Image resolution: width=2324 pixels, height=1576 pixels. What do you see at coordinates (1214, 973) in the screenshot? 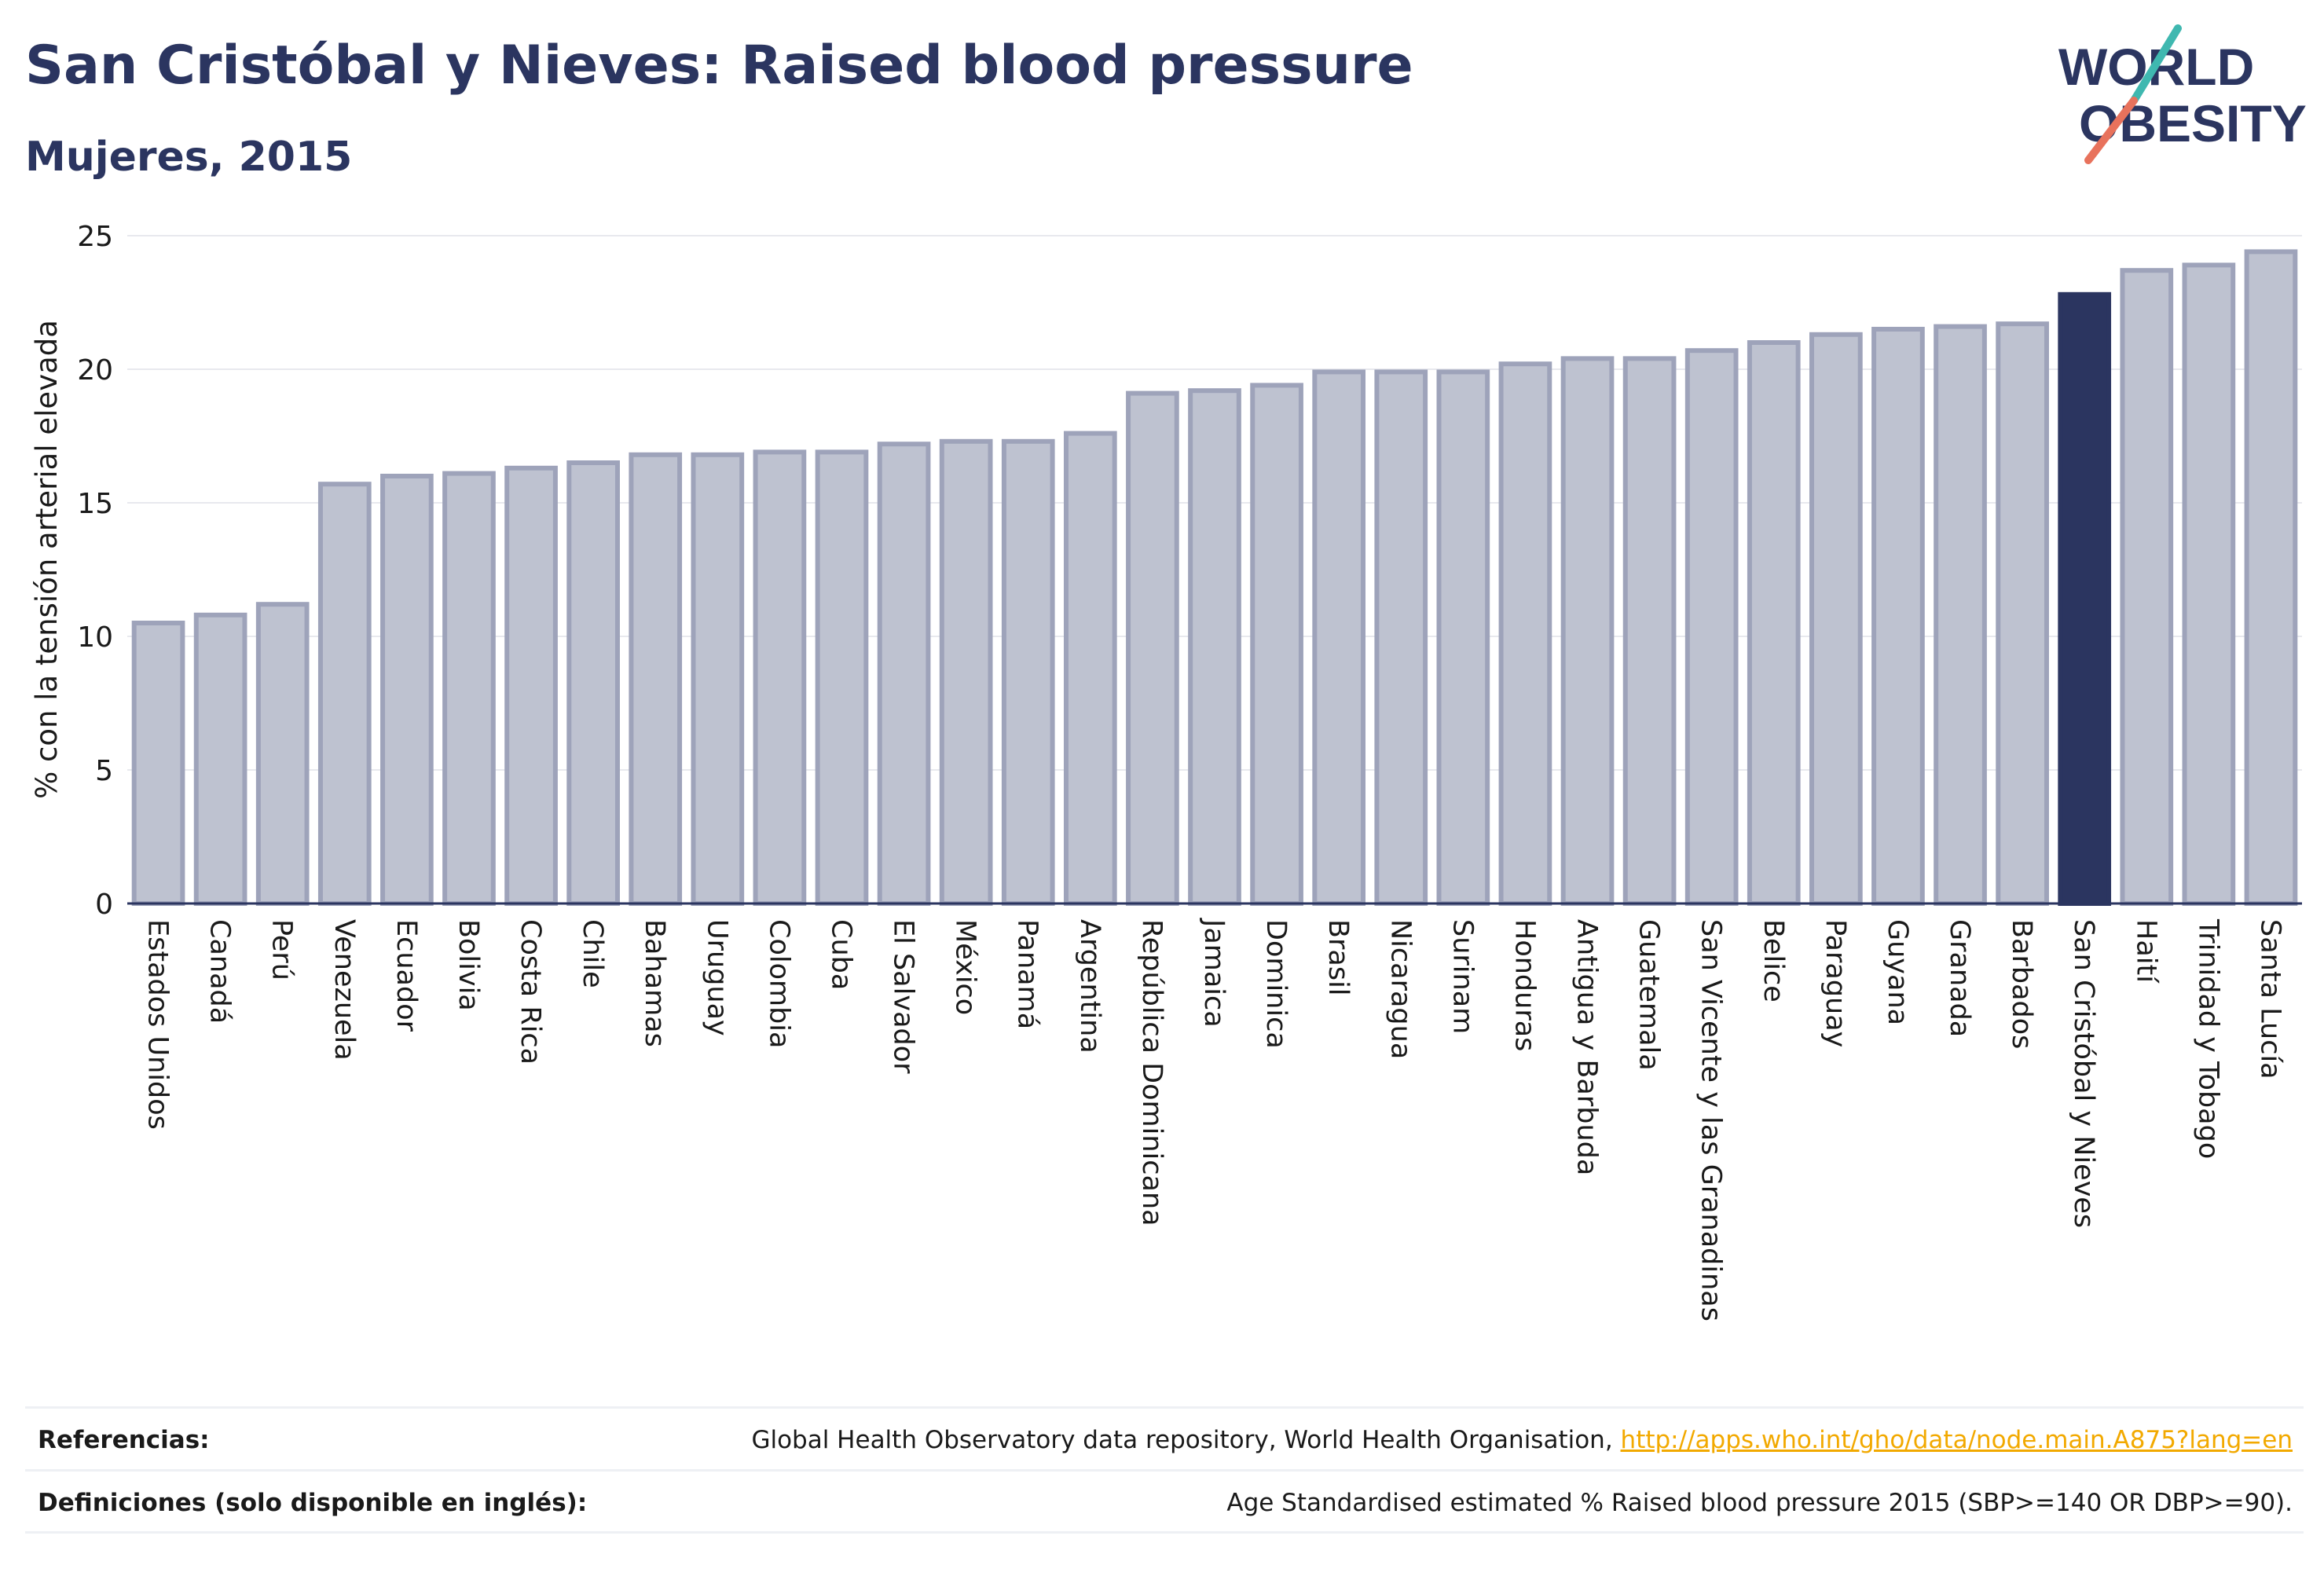
I see `x-tick-label: Jamaica` at bounding box center [1214, 973].